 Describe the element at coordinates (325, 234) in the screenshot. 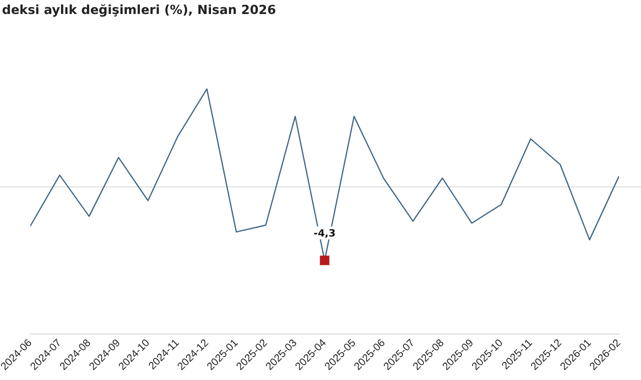

I see `annotation: -4,3` at that location.